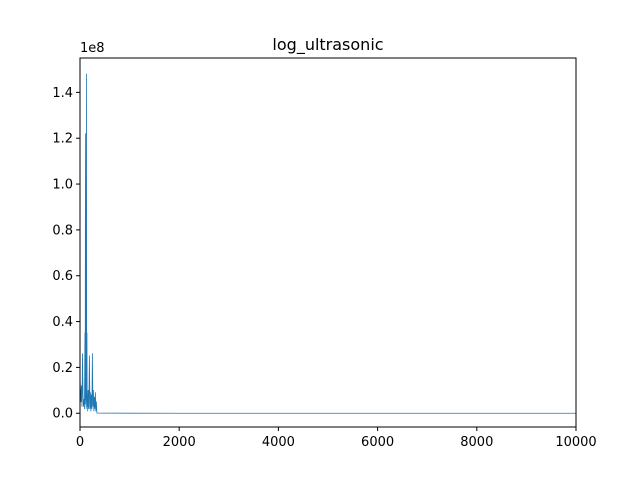  What do you see at coordinates (336, 438) in the screenshot?
I see `x-axis-ticks: 0 2000 4000 6000 8000 10000` at bounding box center [336, 438].